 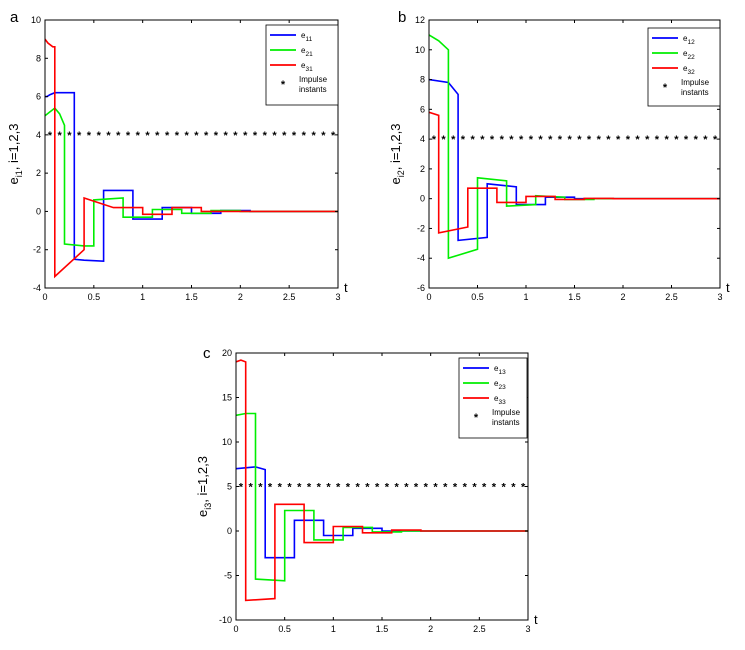 I want to click on legend-label-e33: e33, so click(x=500, y=400).